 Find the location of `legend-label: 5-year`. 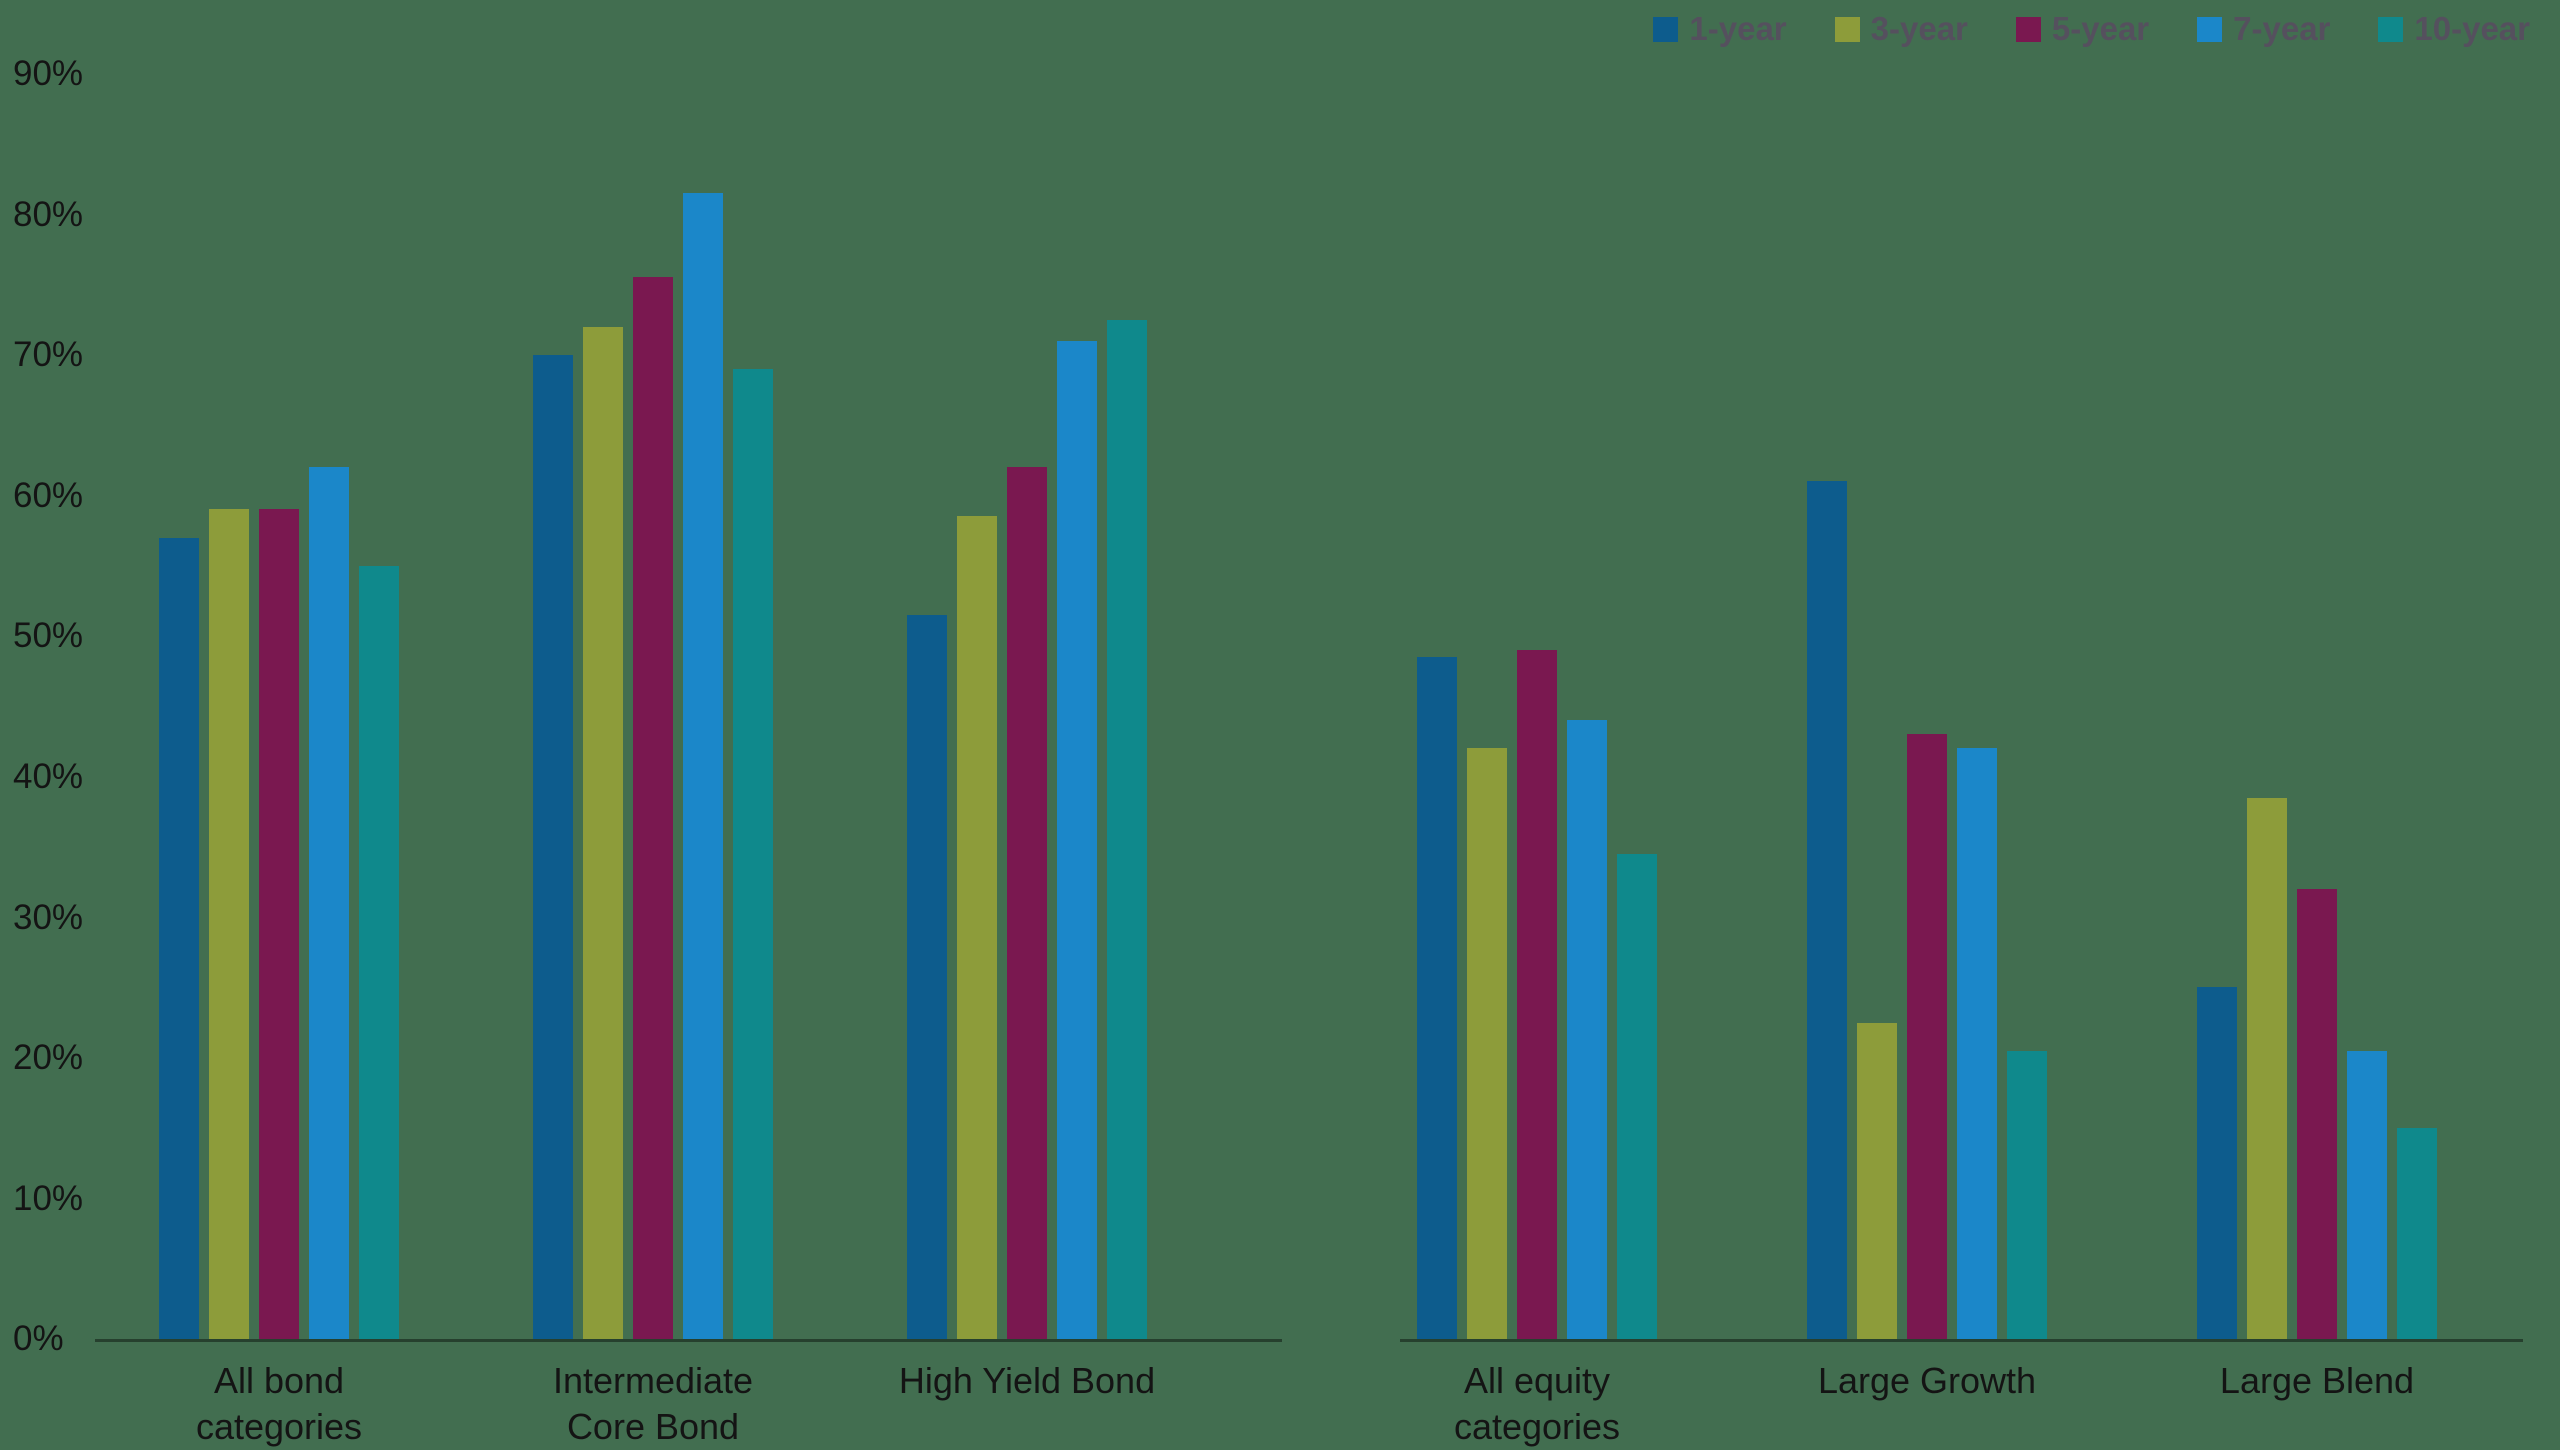

legend-label: 5-year is located at coordinates (2100, 28).